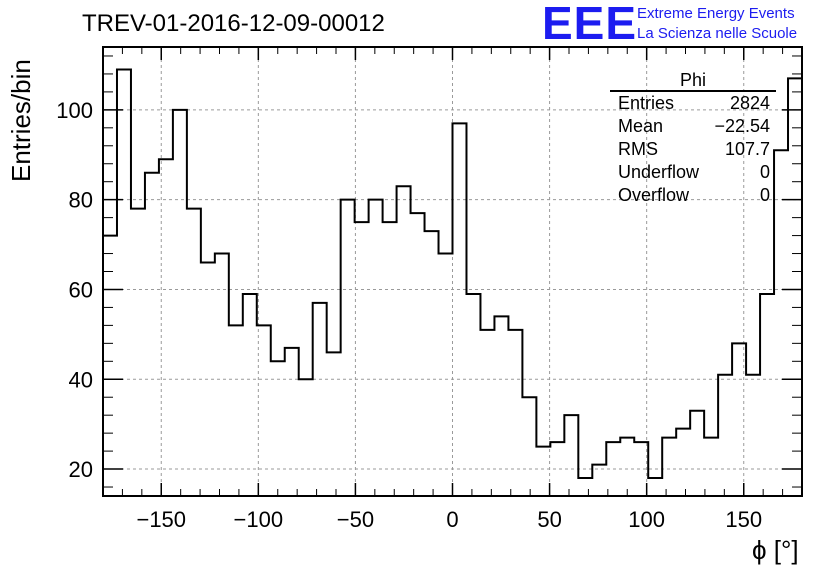  Describe the element at coordinates (693, 103) in the screenshot. I see `stats-row-entries: Entries 2824` at that location.